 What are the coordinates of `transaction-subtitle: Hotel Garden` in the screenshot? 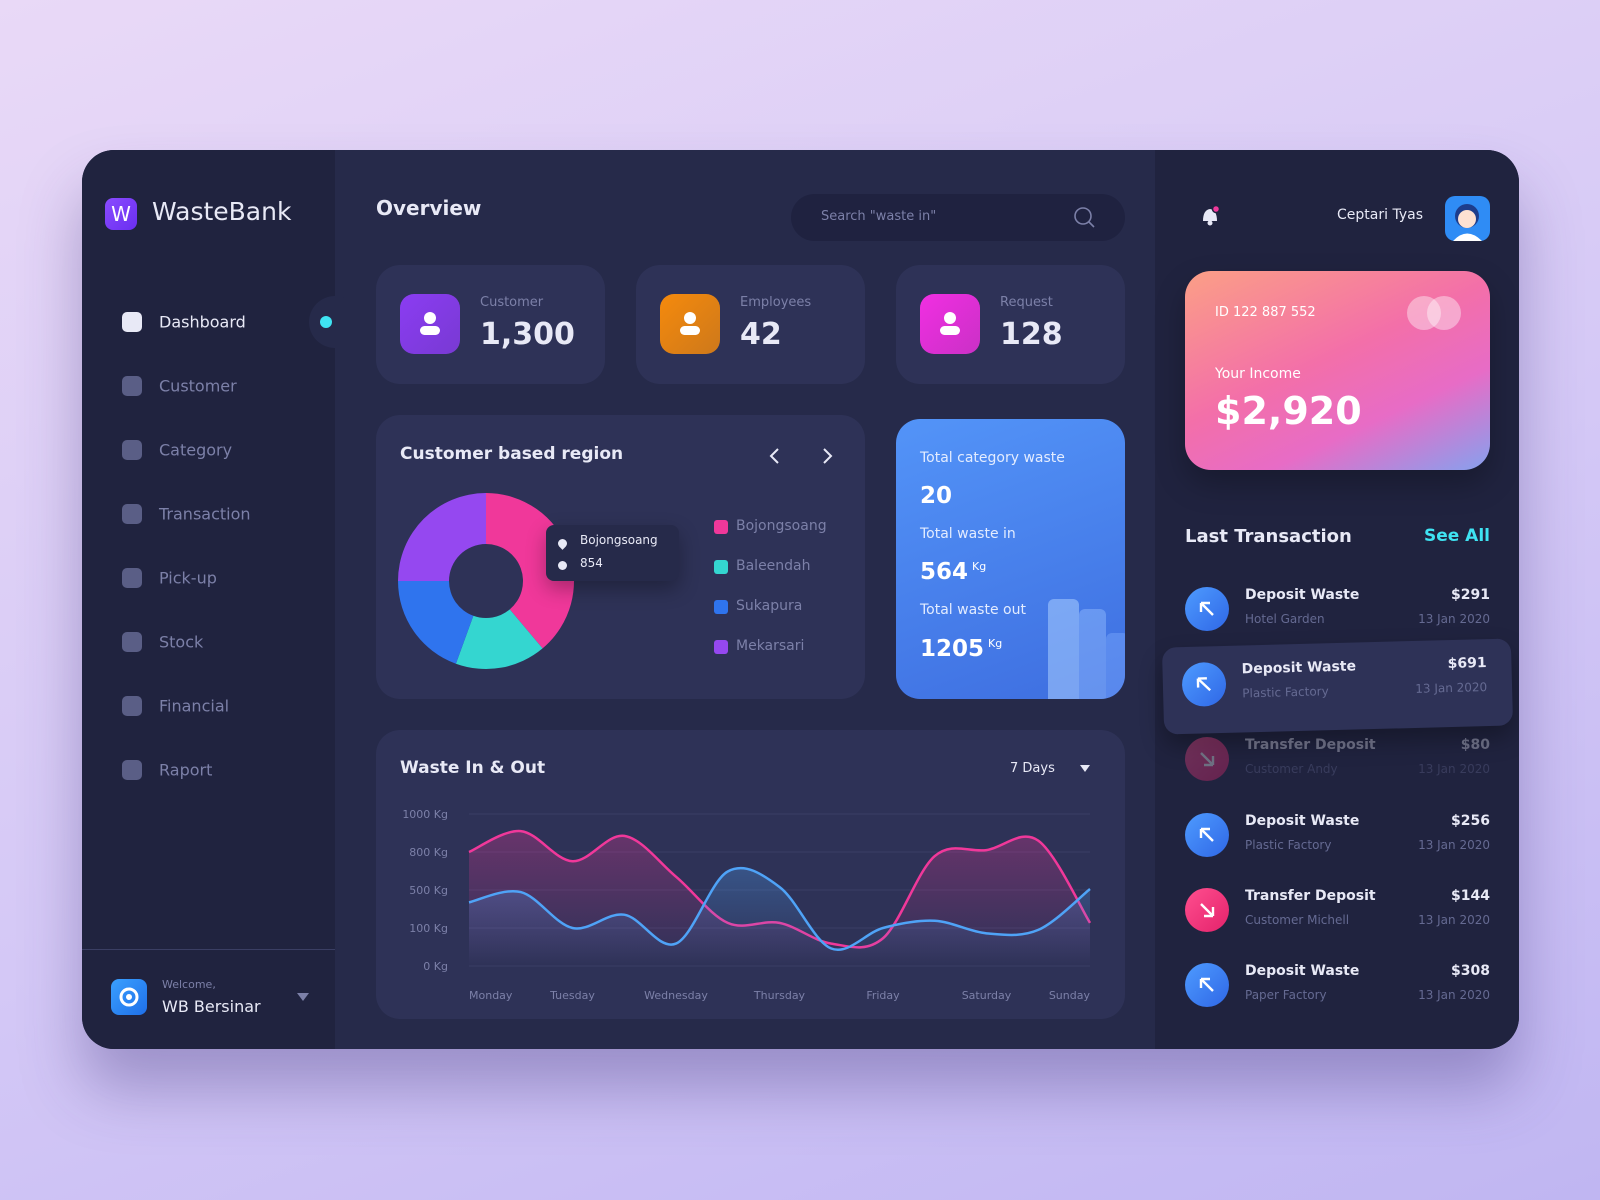 It's located at (1285, 619).